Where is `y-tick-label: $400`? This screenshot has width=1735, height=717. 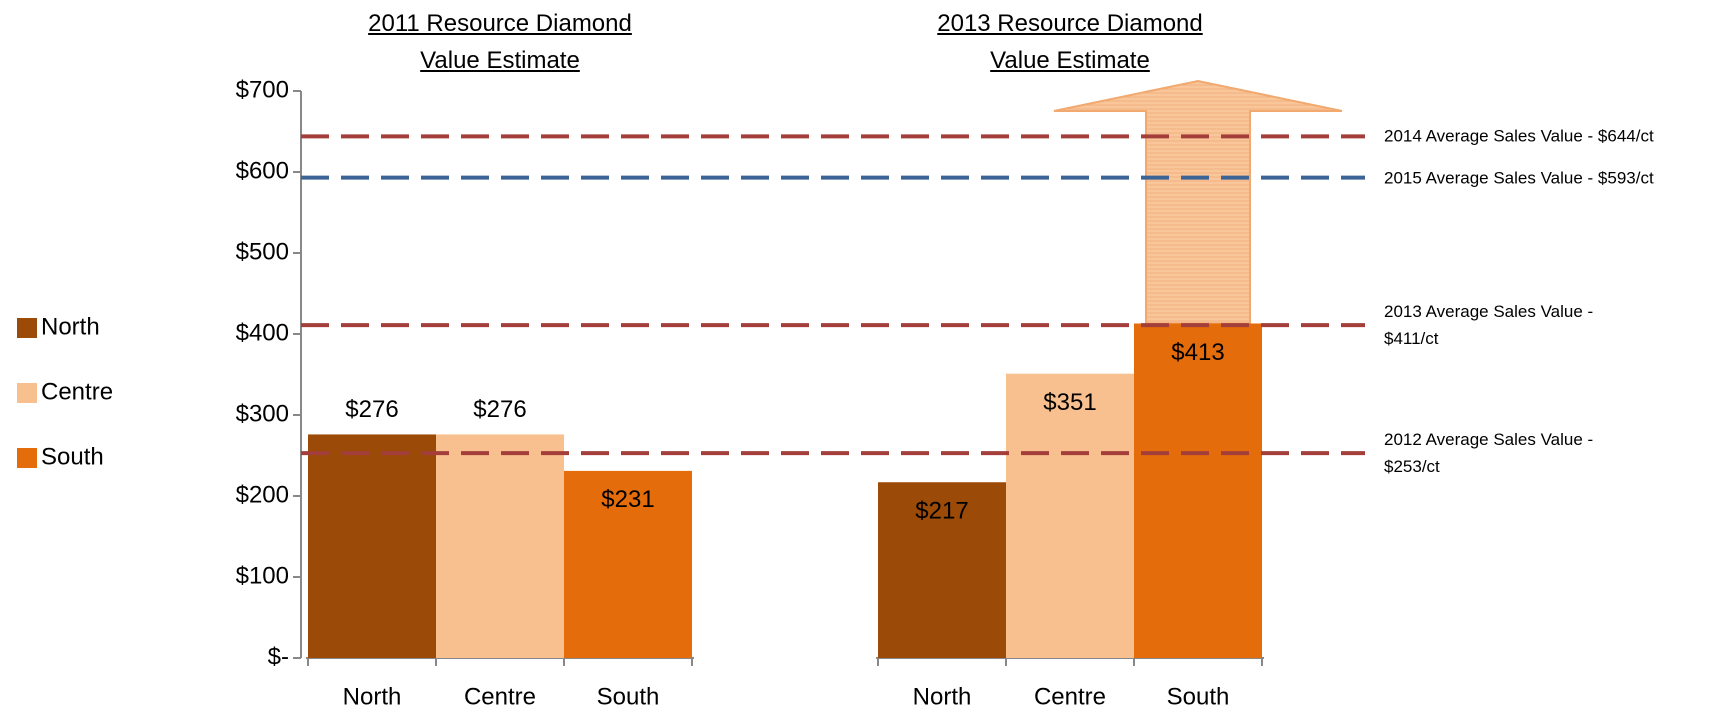
y-tick-label: $400 is located at coordinates (262, 332).